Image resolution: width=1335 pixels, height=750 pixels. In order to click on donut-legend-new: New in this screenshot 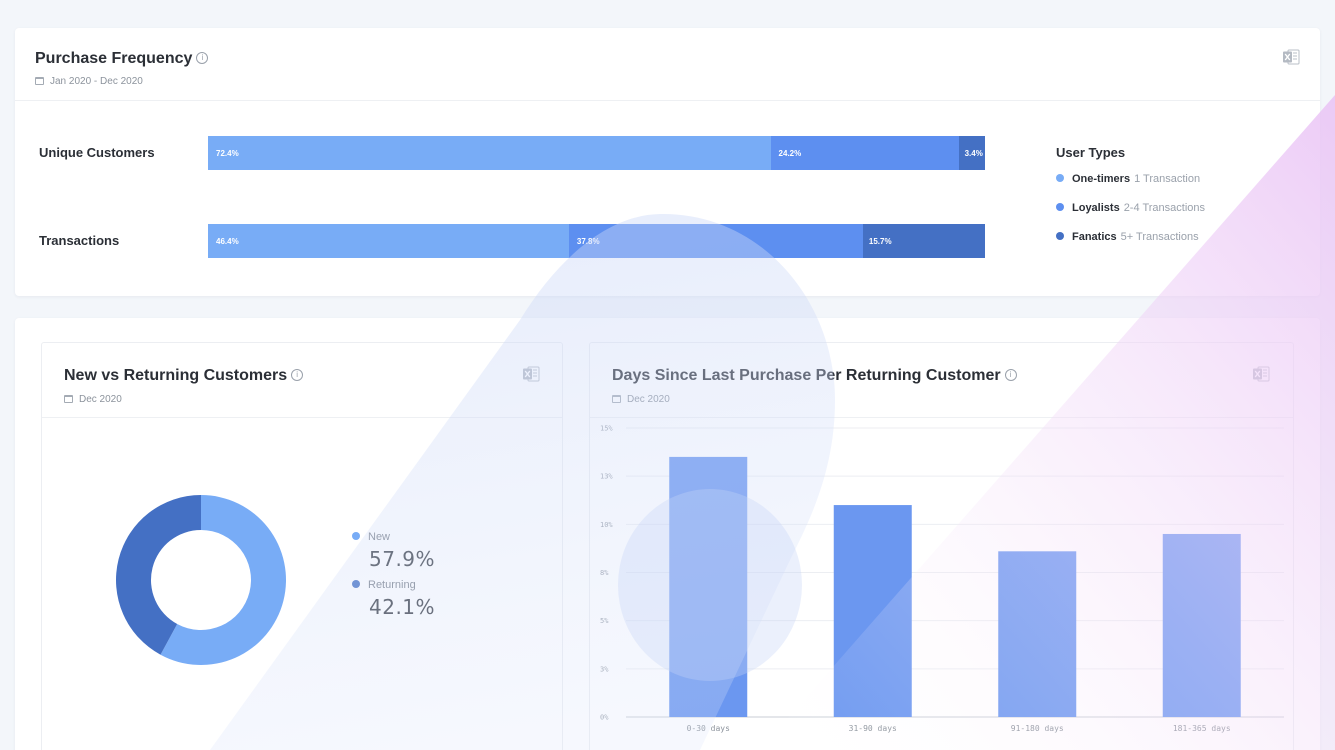, I will do `click(371, 537)`.